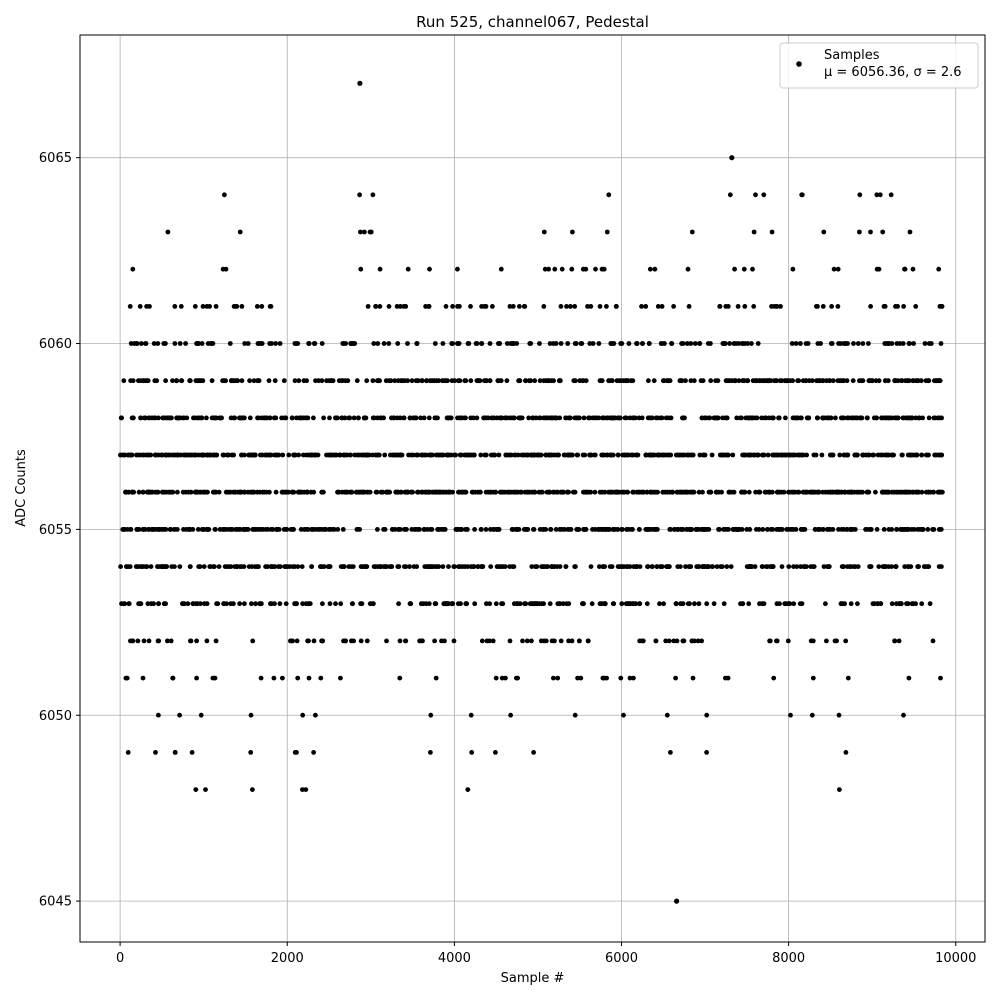 The width and height of the screenshot is (1000, 1000). What do you see at coordinates (621, 958) in the screenshot?
I see `x-tick-label: 6000` at bounding box center [621, 958].